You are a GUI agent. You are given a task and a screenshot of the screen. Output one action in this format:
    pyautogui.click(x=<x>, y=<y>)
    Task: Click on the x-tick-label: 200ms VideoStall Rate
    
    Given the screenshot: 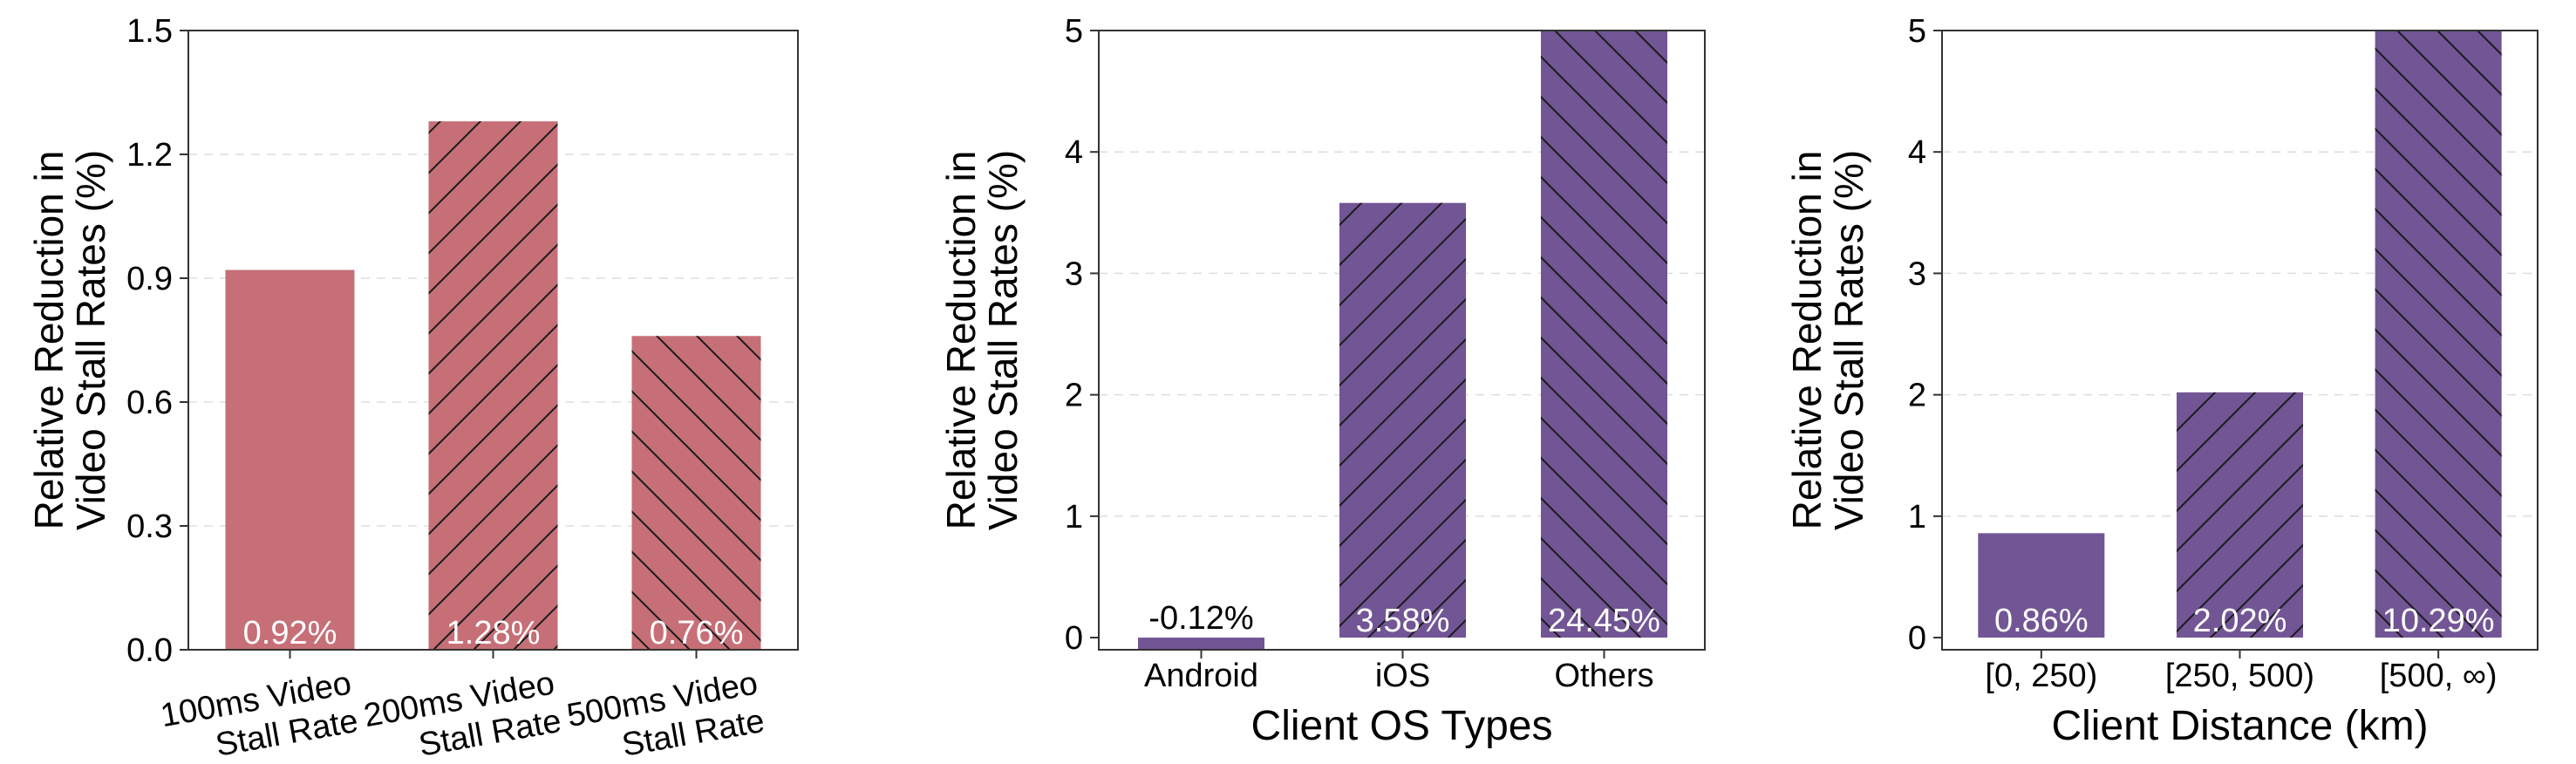 What is the action you would take?
    pyautogui.click(x=463, y=714)
    